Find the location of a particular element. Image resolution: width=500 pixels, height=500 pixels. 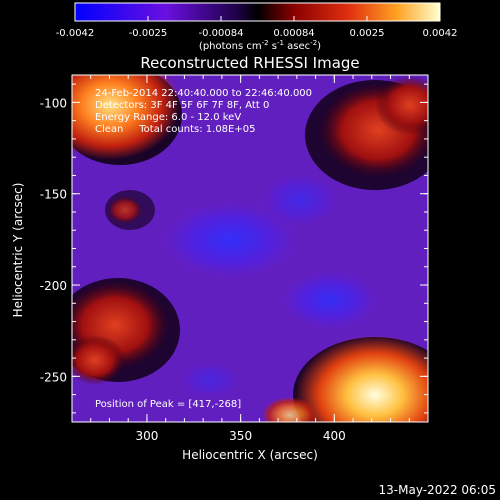

y-axis-tick-labels: -100 -150 -200 -250 is located at coordinates (53, 240).